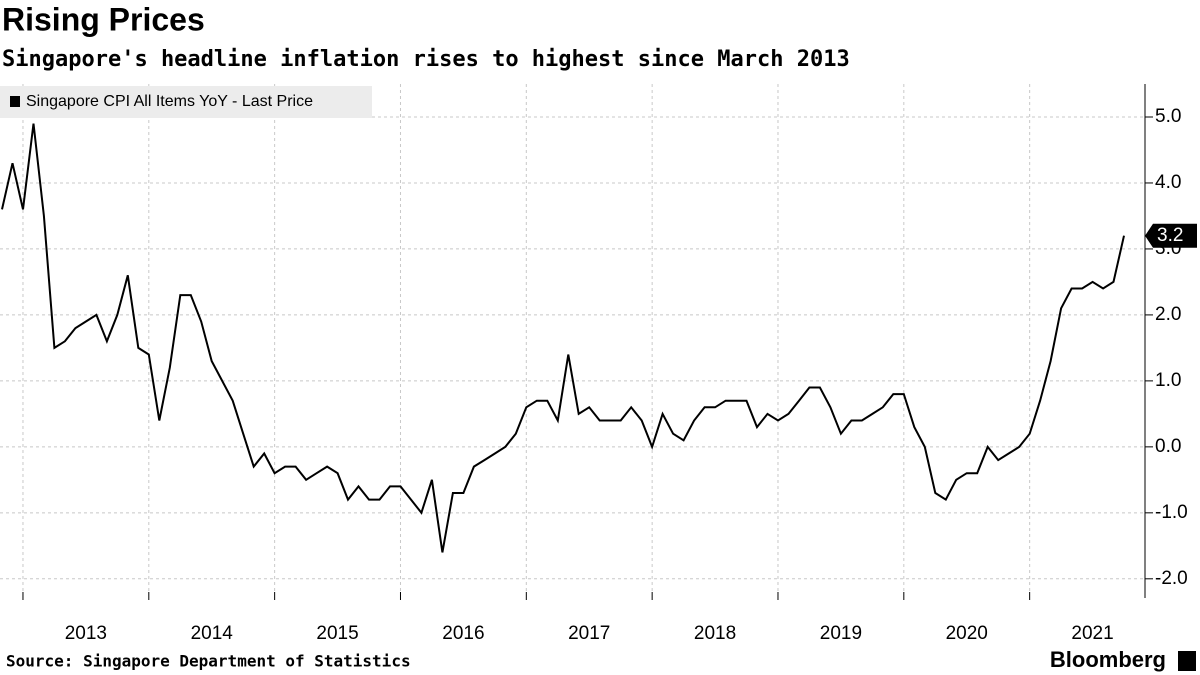 The height and width of the screenshot is (675, 1200). What do you see at coordinates (841, 633) in the screenshot?
I see `x-tick-label: 2019` at bounding box center [841, 633].